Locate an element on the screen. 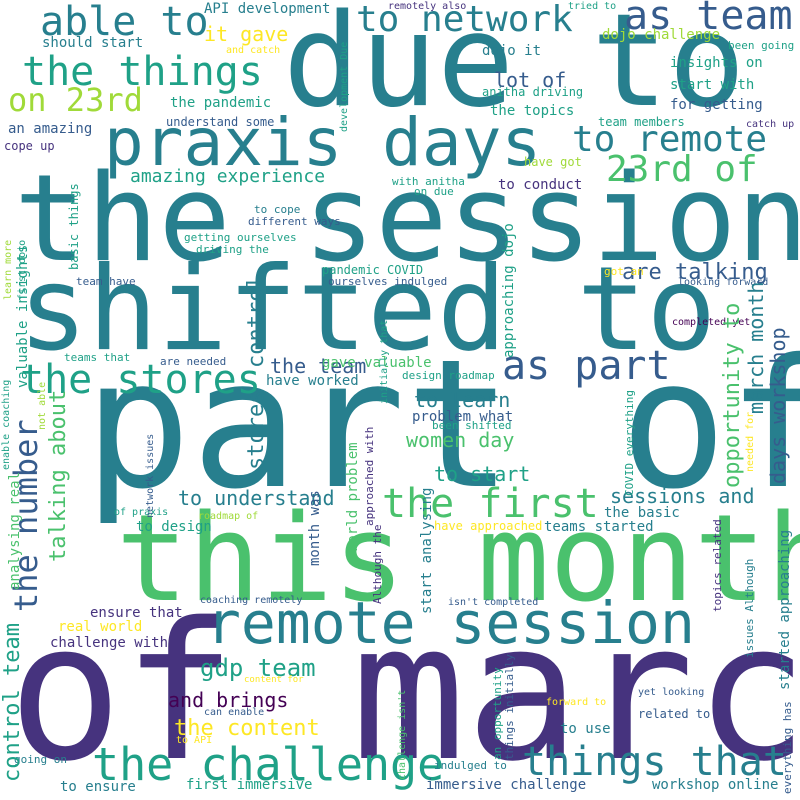 This screenshot has height=800, width=800. word: not able is located at coordinates (42, 405).